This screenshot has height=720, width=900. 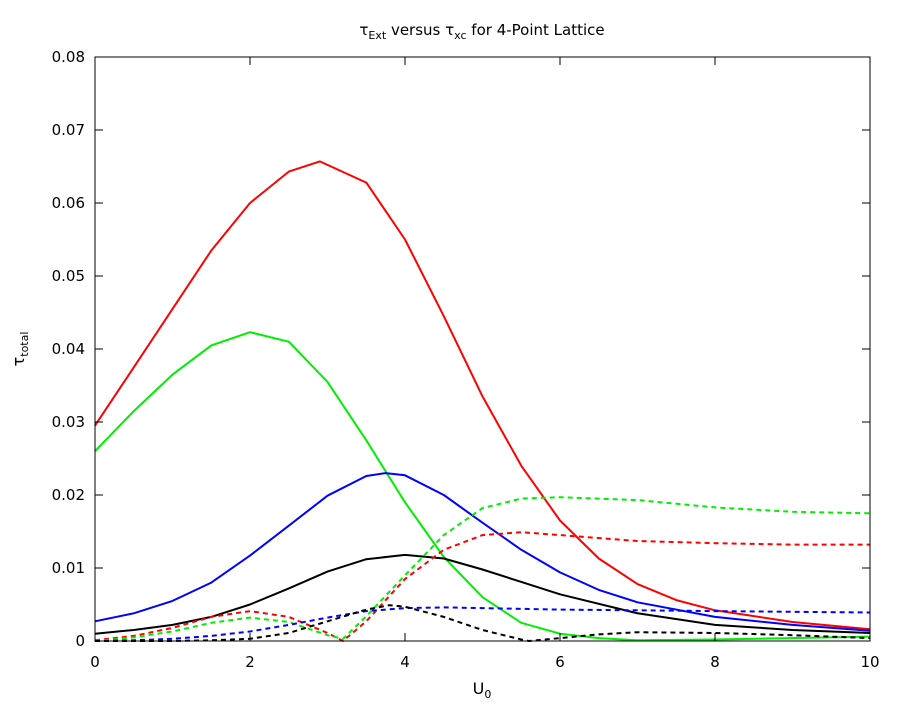 What do you see at coordinates (80, 641) in the screenshot?
I see `y-tick-label: 0` at bounding box center [80, 641].